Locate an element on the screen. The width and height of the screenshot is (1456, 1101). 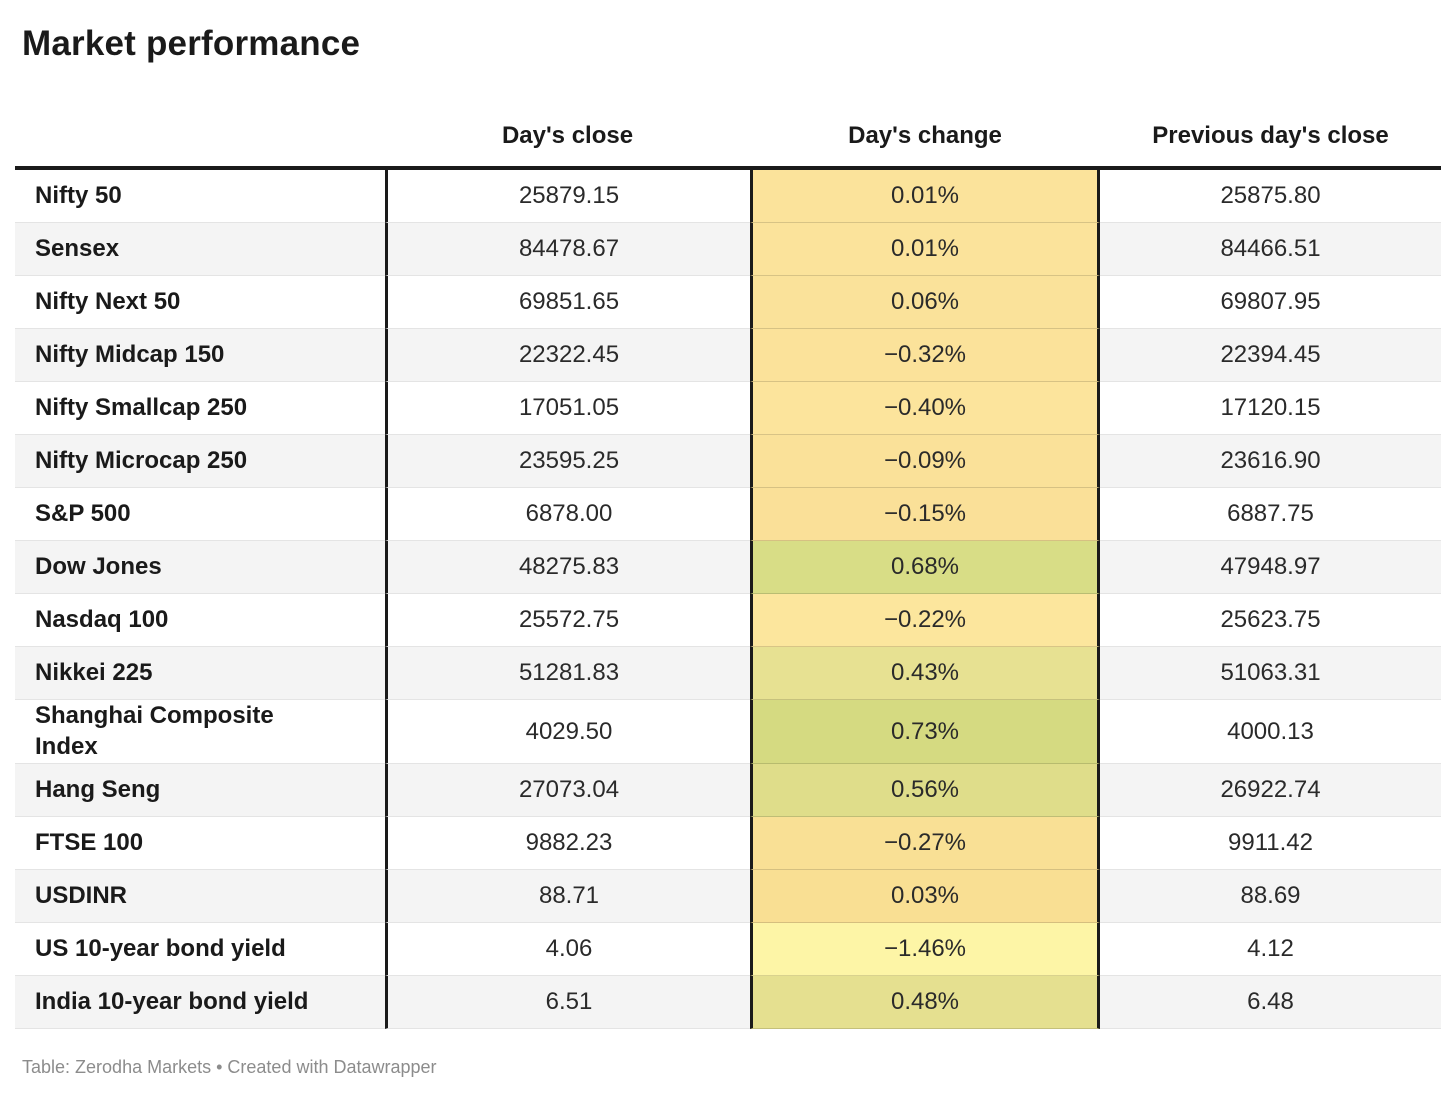
days-close-value: 88.71 is located at coordinates (567, 897).